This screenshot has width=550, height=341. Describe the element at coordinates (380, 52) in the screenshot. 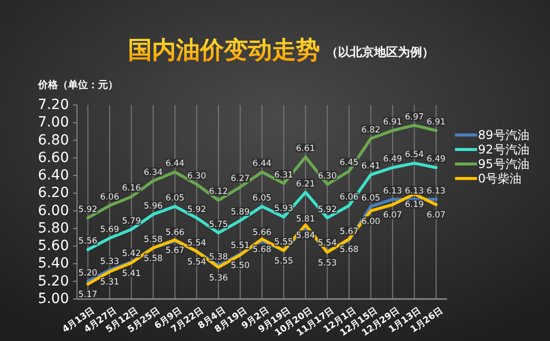

I see `chart-subtitle: （以北京地区为例）` at that location.